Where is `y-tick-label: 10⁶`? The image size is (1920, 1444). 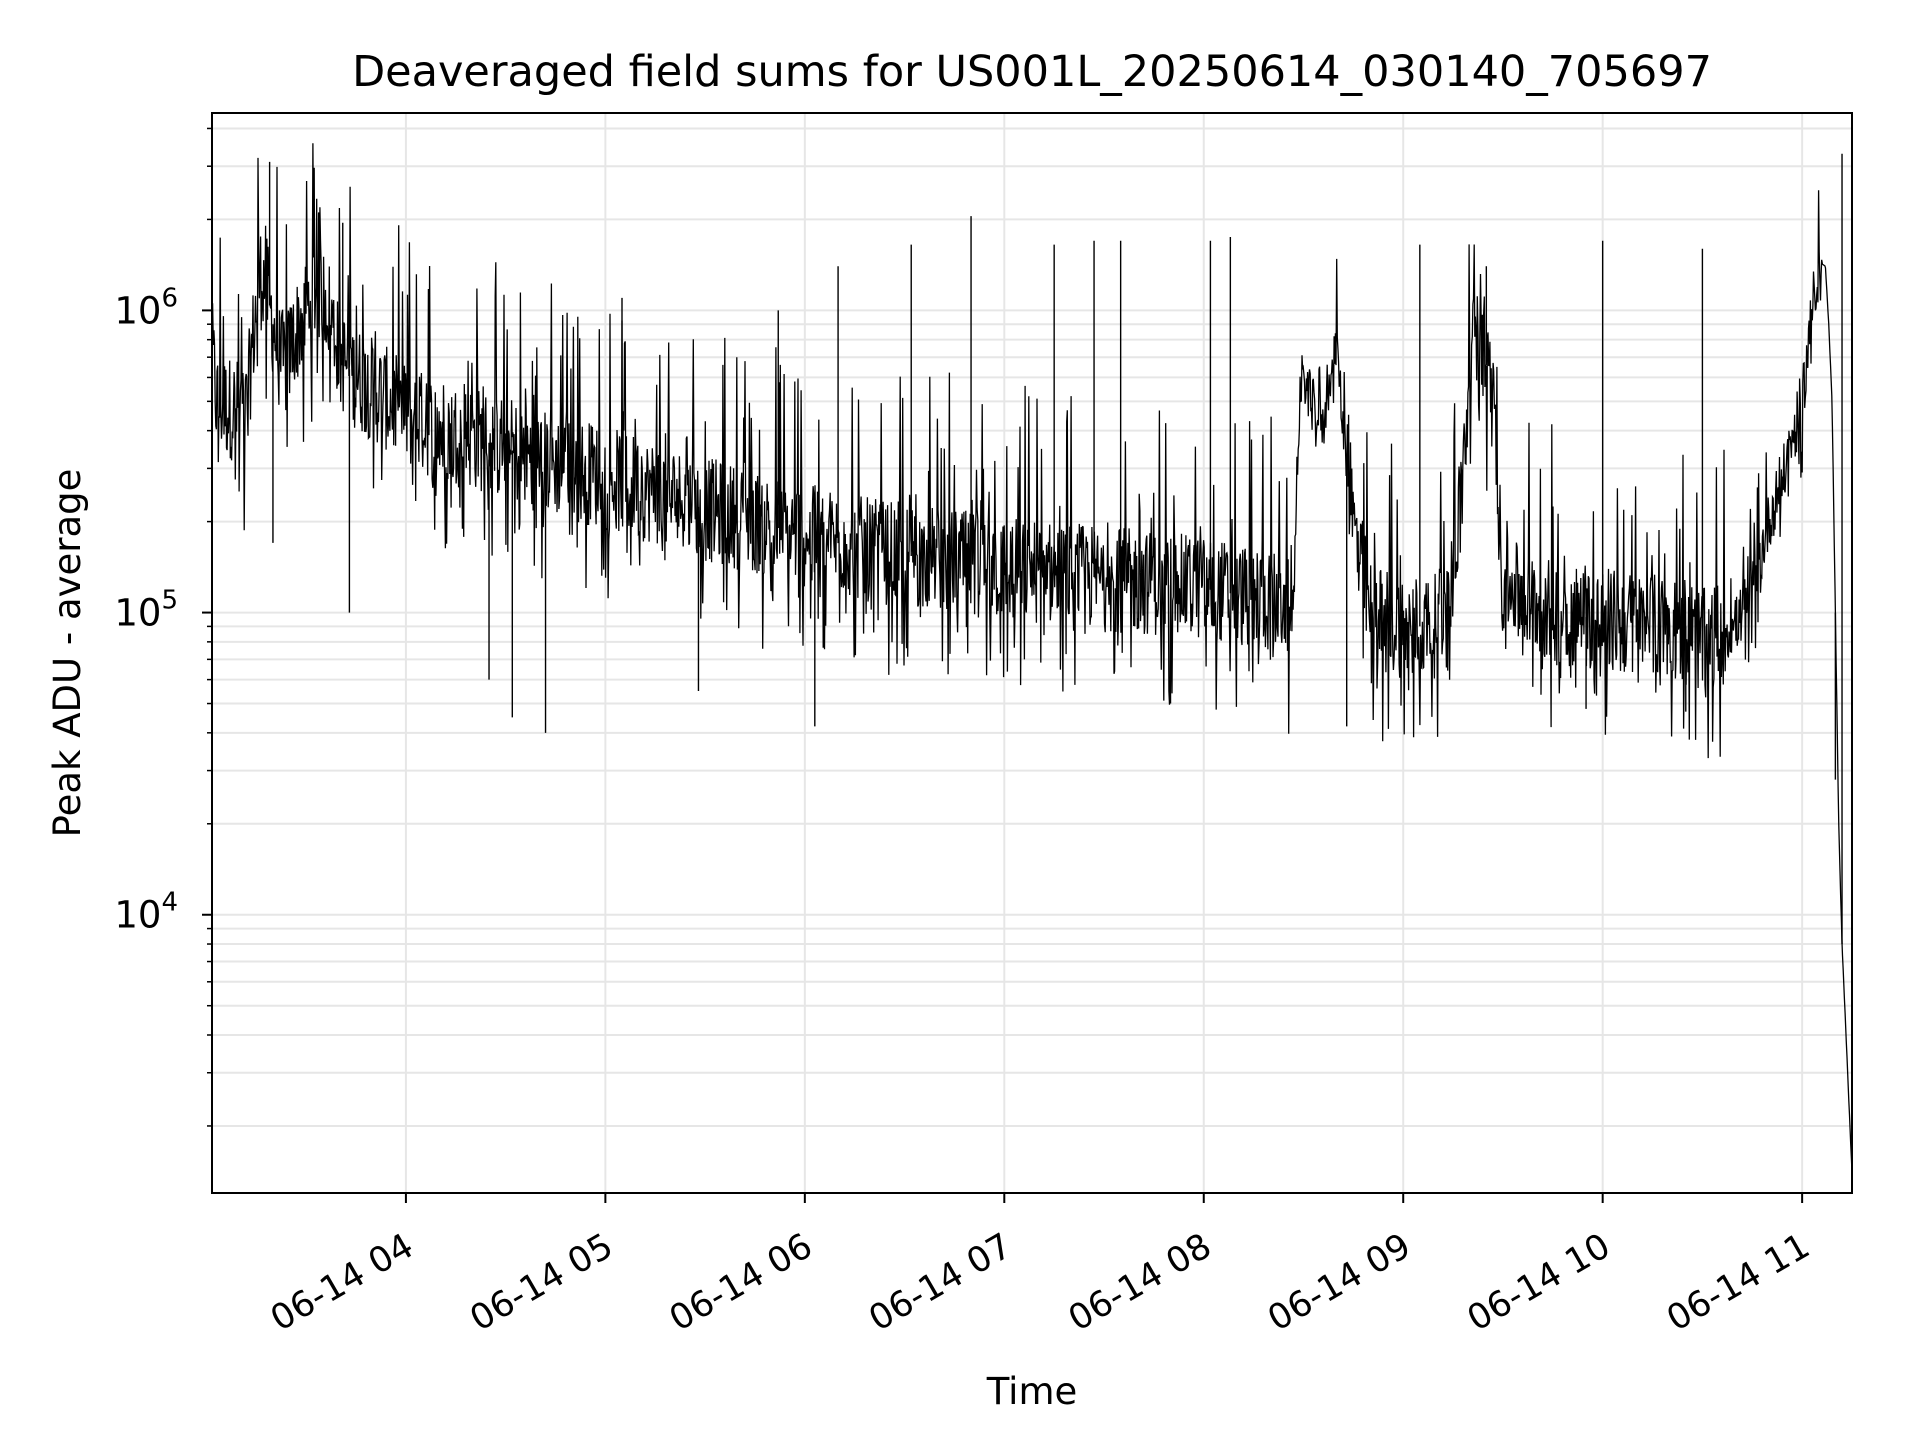 y-tick-label: 10⁶ is located at coordinates (146, 307).